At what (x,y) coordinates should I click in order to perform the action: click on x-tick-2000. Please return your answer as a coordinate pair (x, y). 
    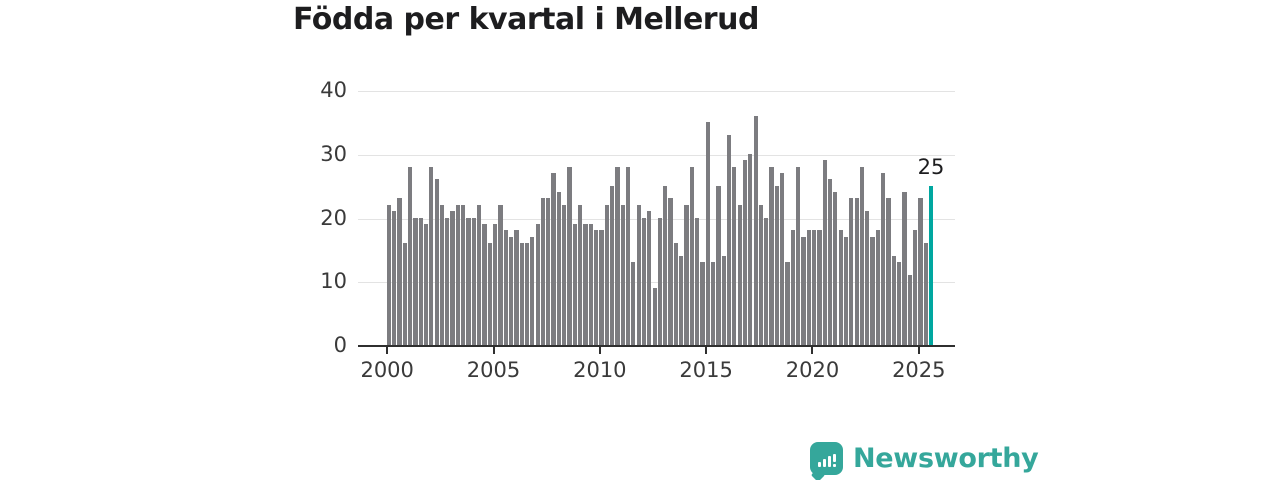
    Looking at the image, I should click on (387, 350).